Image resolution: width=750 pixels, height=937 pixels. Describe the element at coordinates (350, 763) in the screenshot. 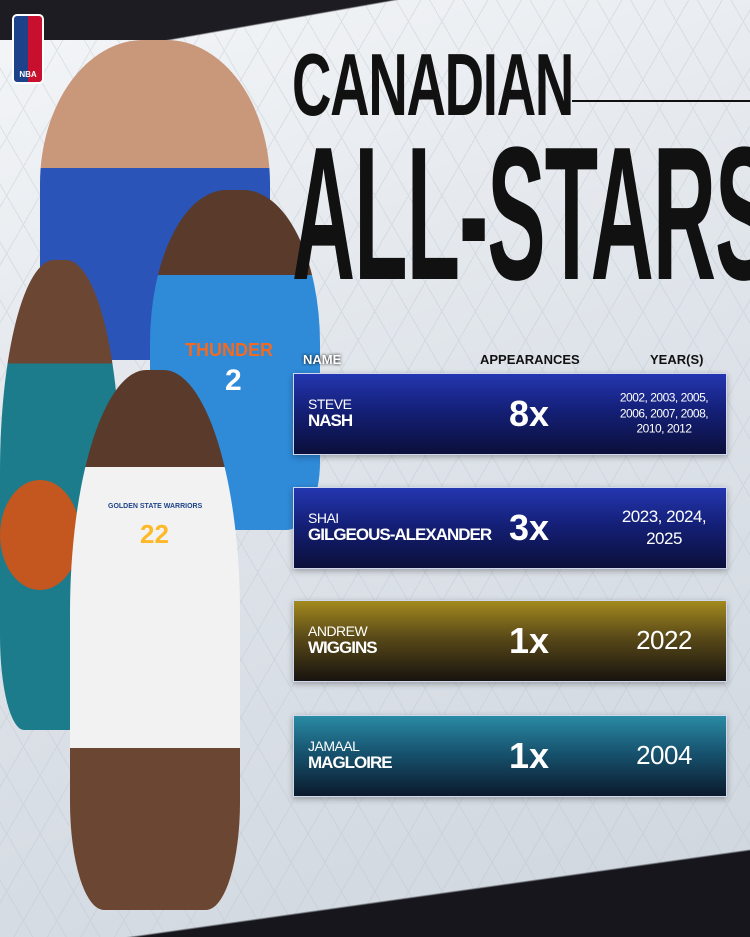

I see `last-name: MAGLOIRE` at that location.